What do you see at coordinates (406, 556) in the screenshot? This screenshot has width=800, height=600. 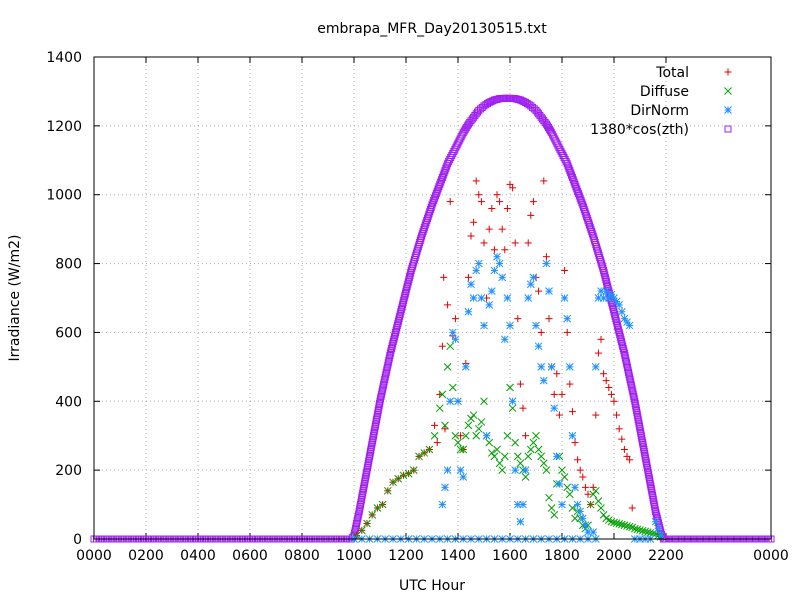 I see `x-tick-label: 1200` at bounding box center [406, 556].